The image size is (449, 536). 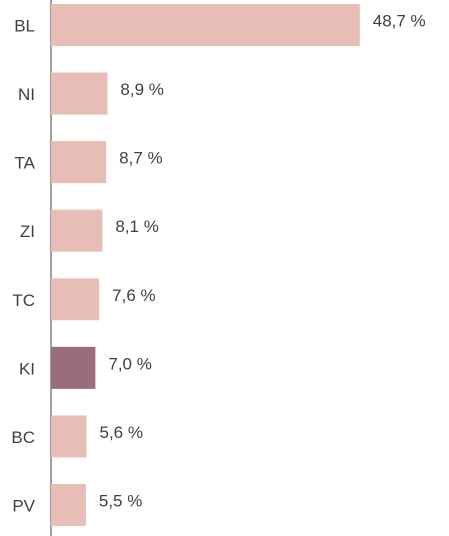 What do you see at coordinates (24, 25) in the screenshot?
I see `y-tick-label: BL` at bounding box center [24, 25].